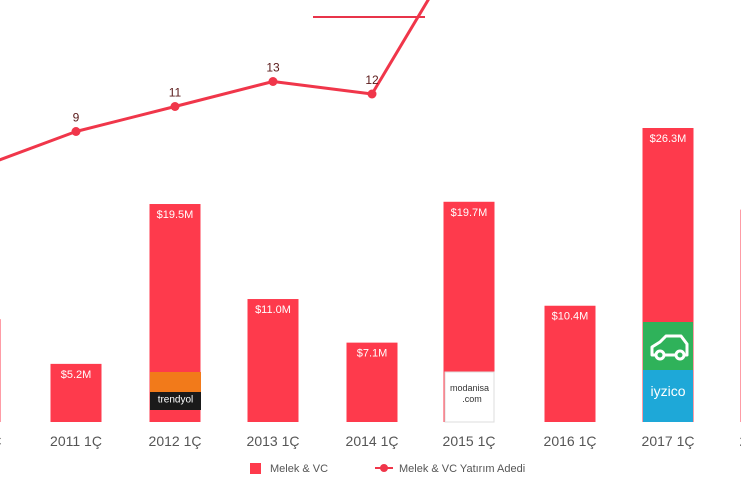 This screenshot has height=486, width=741. I want to click on legend-bar-label: Melek & VC, so click(299, 469).